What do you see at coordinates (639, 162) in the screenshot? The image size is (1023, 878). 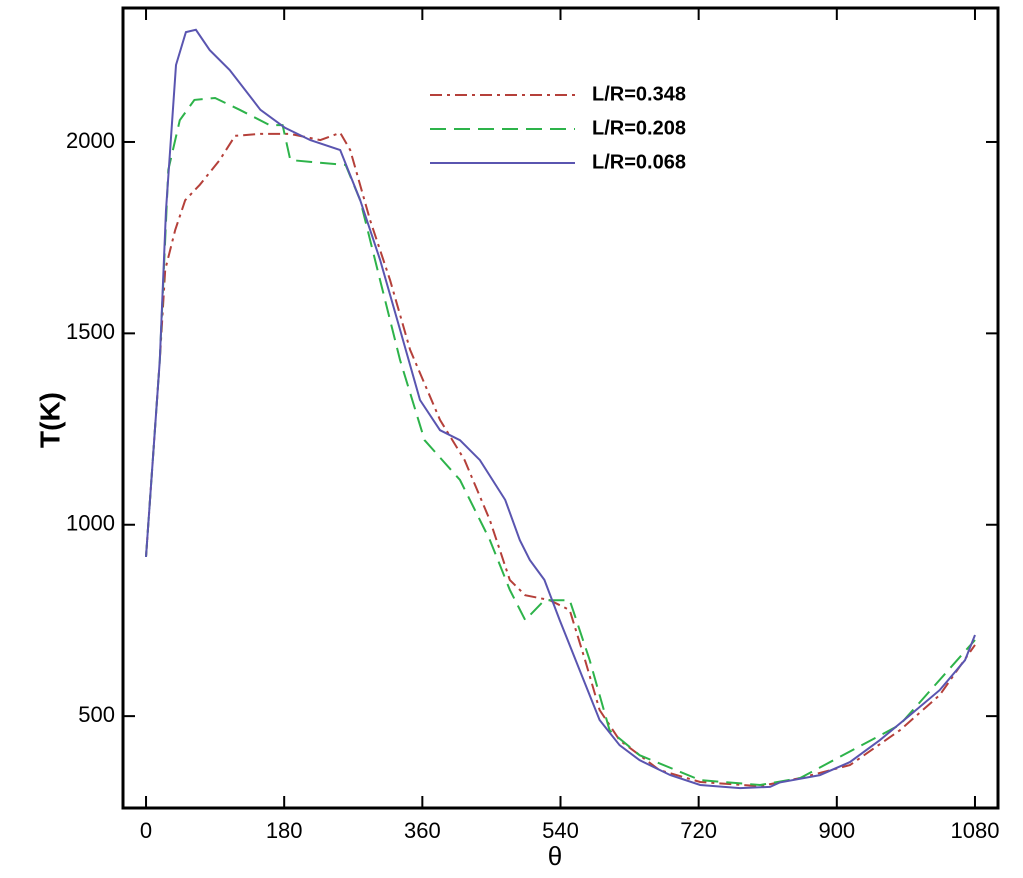 I see `legend-label: L/R=0.068` at bounding box center [639, 162].